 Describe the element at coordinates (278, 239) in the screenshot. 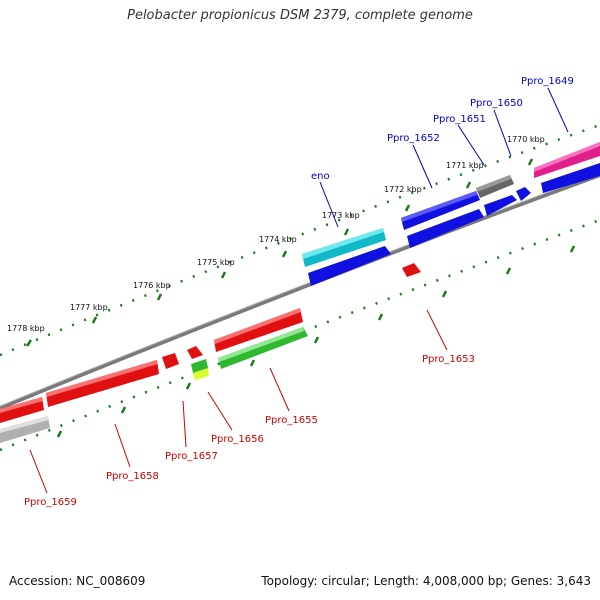

I see `tick-label-1774: 1774 kbp` at that location.